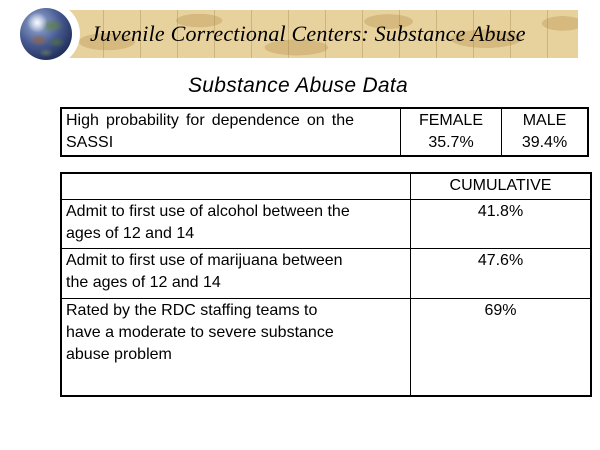 This screenshot has height=450, width=600. Describe the element at coordinates (450, 120) in the screenshot. I see `female-header: FEMALE` at that location.